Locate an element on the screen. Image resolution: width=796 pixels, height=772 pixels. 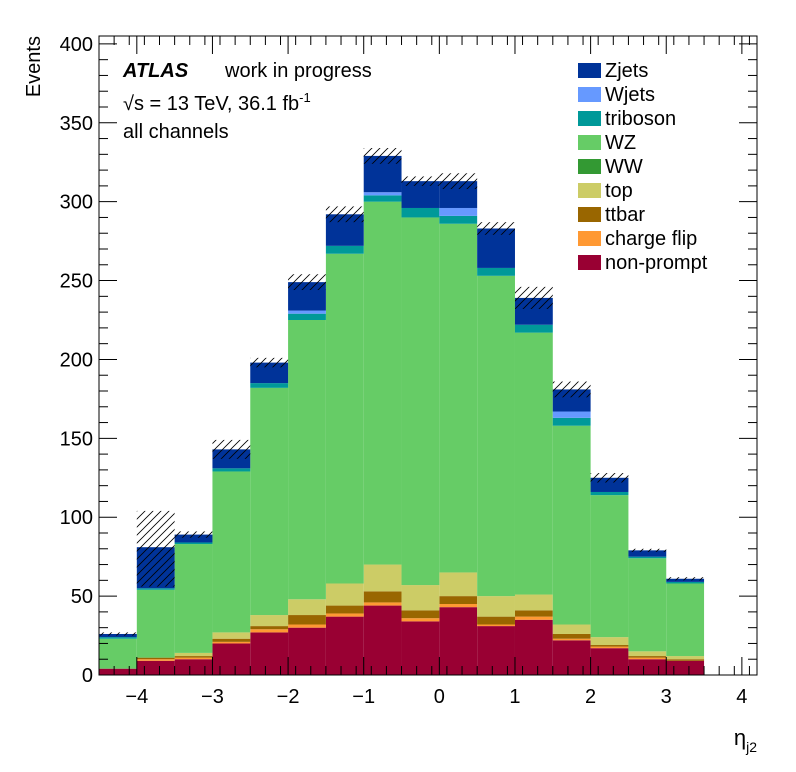
legend-swatch-ww is located at coordinates (589, 166).